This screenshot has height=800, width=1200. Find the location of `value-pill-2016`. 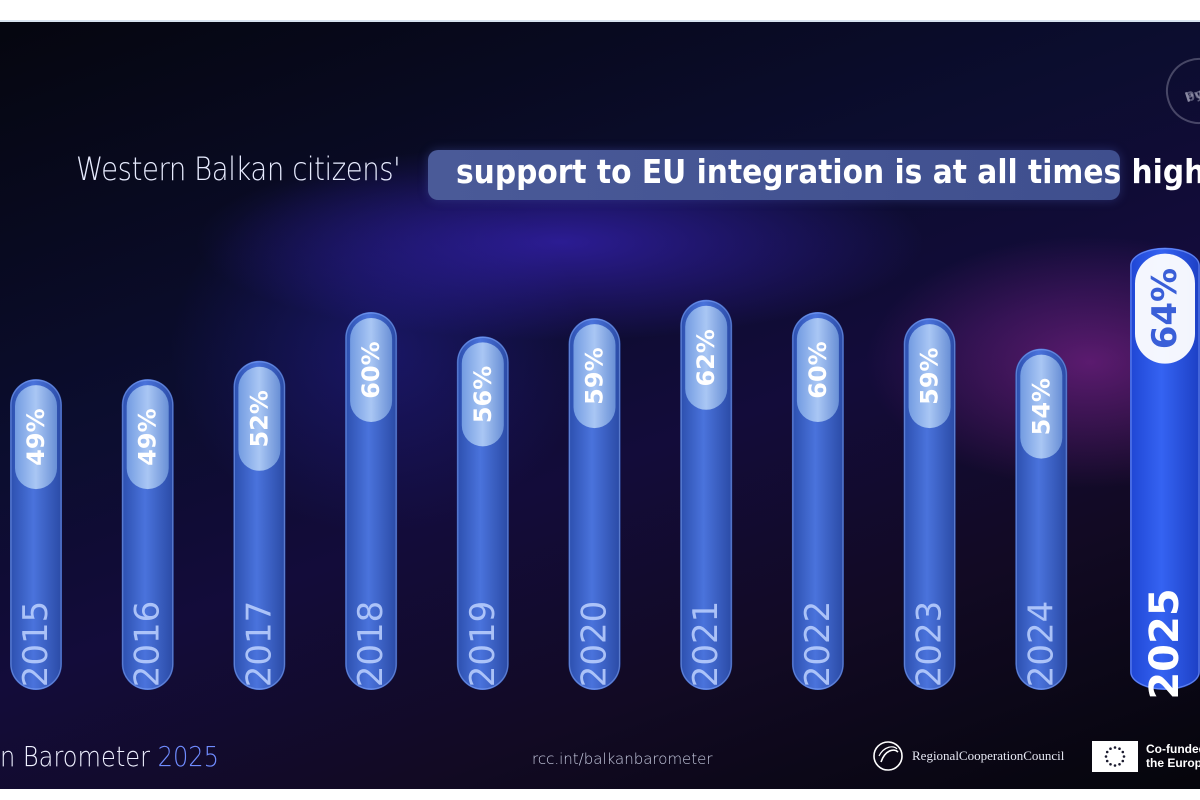

value-pill-2016 is located at coordinates (147, 437).